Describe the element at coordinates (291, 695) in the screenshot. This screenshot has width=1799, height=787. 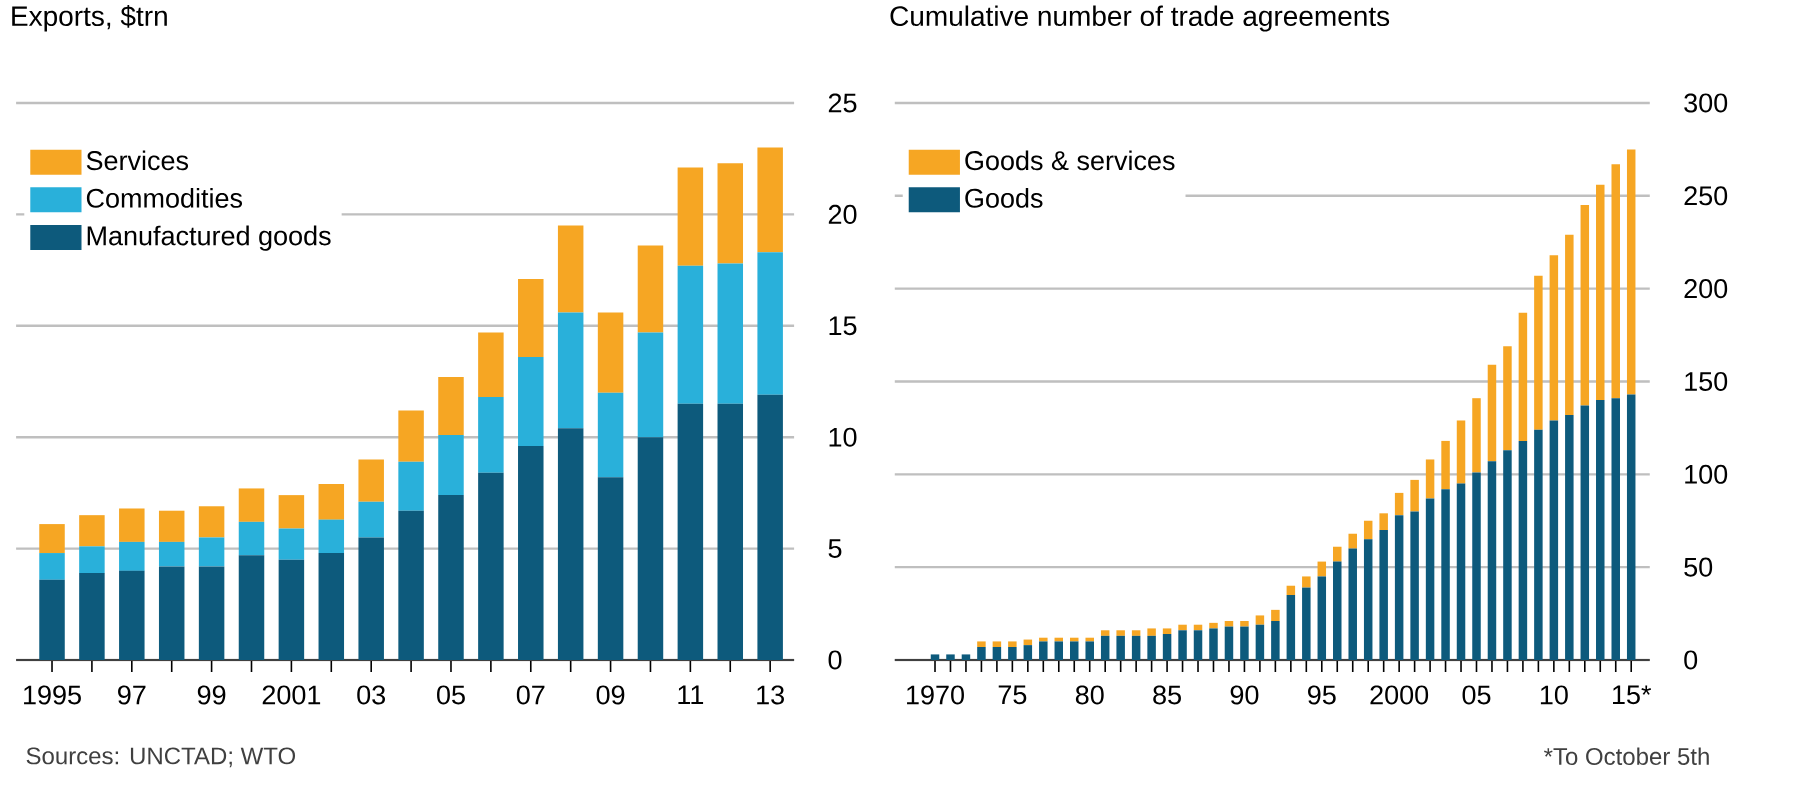
I see `x-tick-label: 2001` at that location.